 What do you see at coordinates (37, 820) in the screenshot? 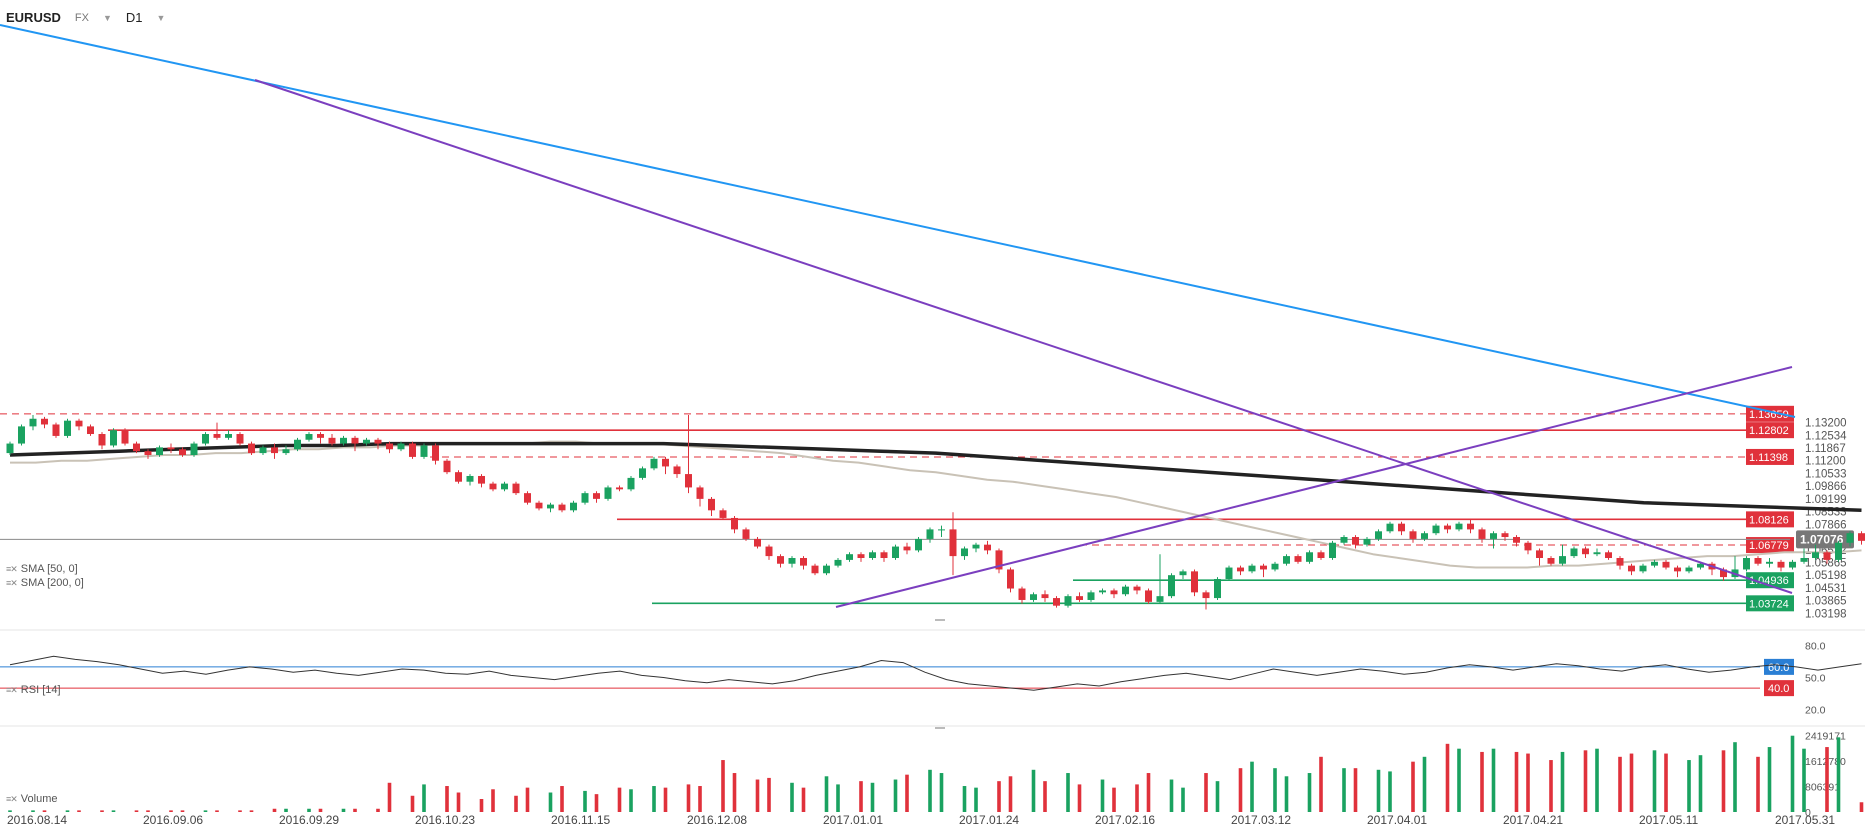
I see `x-axis-label: 2016.08.14` at bounding box center [37, 820].